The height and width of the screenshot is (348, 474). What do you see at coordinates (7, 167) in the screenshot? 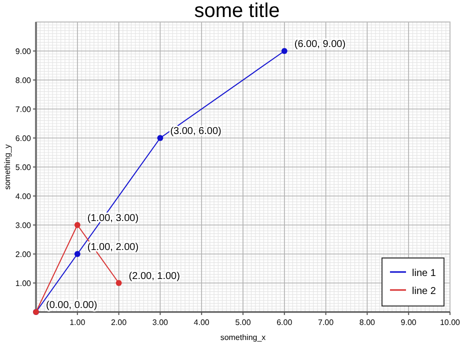
I see `y-axis-title: something_y` at bounding box center [7, 167].